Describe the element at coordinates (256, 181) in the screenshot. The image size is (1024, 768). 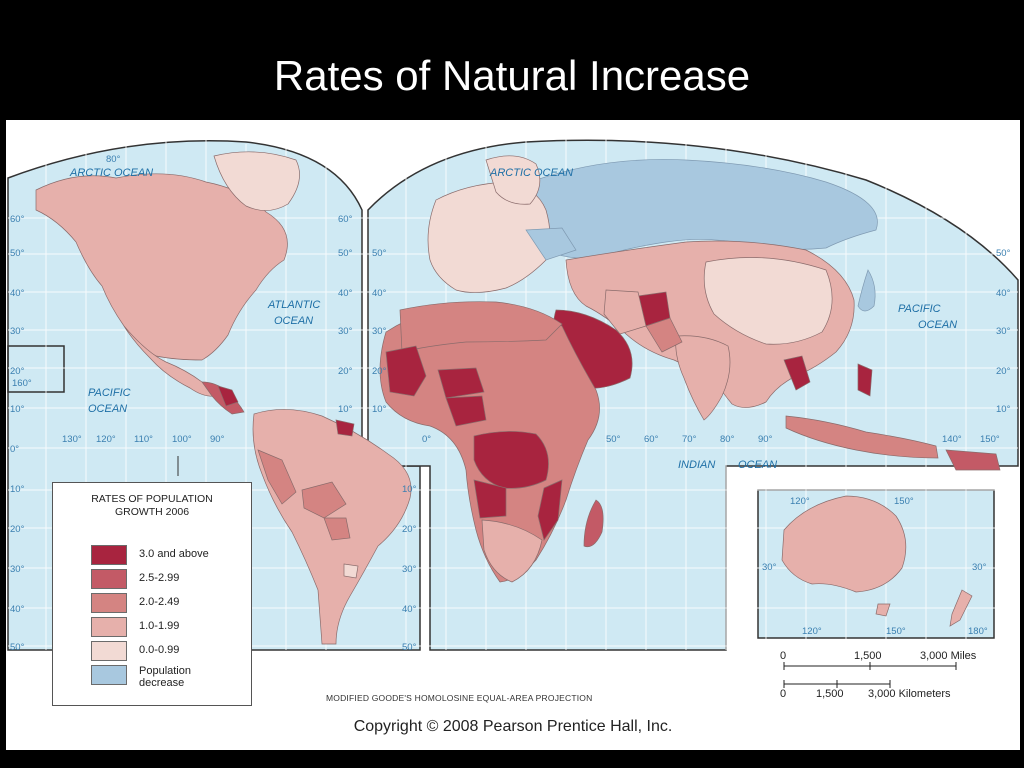
I see `land-greenland` at that location.